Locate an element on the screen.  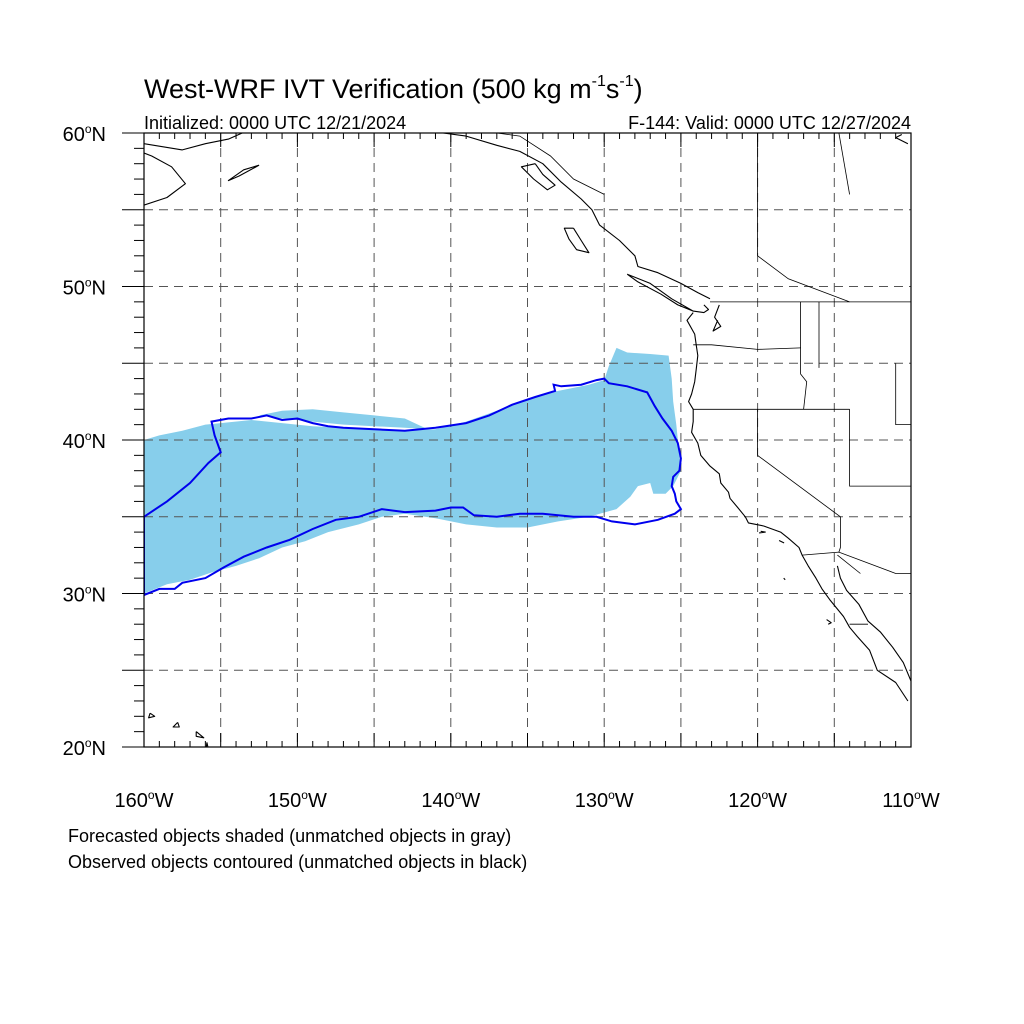
lon-tick-label: 120oW is located at coordinates (757, 800).